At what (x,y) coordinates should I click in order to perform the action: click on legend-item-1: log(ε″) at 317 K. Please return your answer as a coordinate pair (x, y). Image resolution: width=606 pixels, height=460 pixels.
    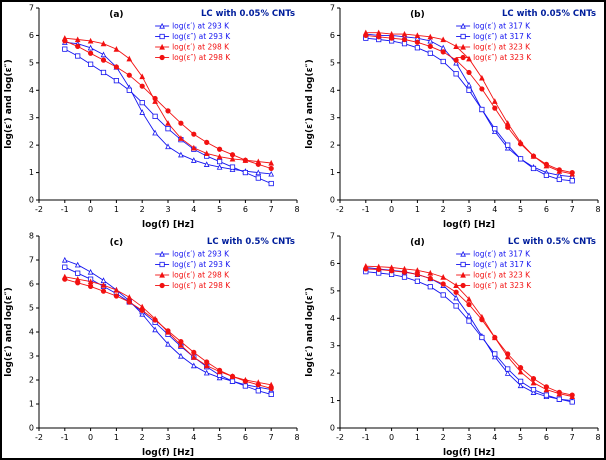
    Looking at the image, I should click on (494, 264).